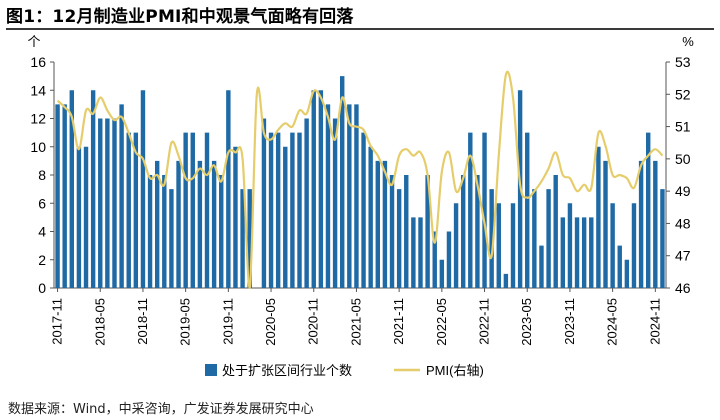 The height and width of the screenshot is (420, 720). I want to click on source-note: 数据来源：Wind，中采咨询，广发证券发展研究中心, so click(161, 409).